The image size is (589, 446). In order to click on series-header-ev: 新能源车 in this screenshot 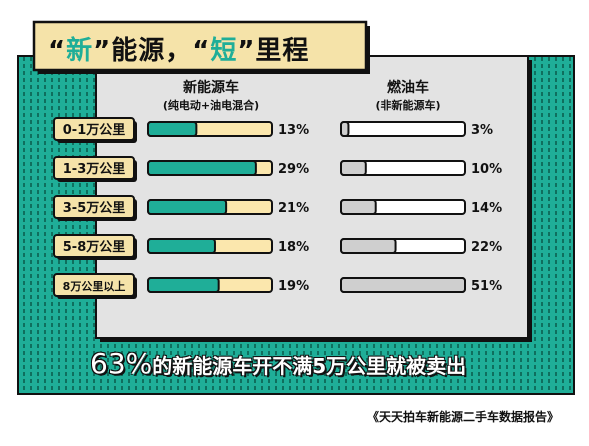, I will do `click(211, 88)`.